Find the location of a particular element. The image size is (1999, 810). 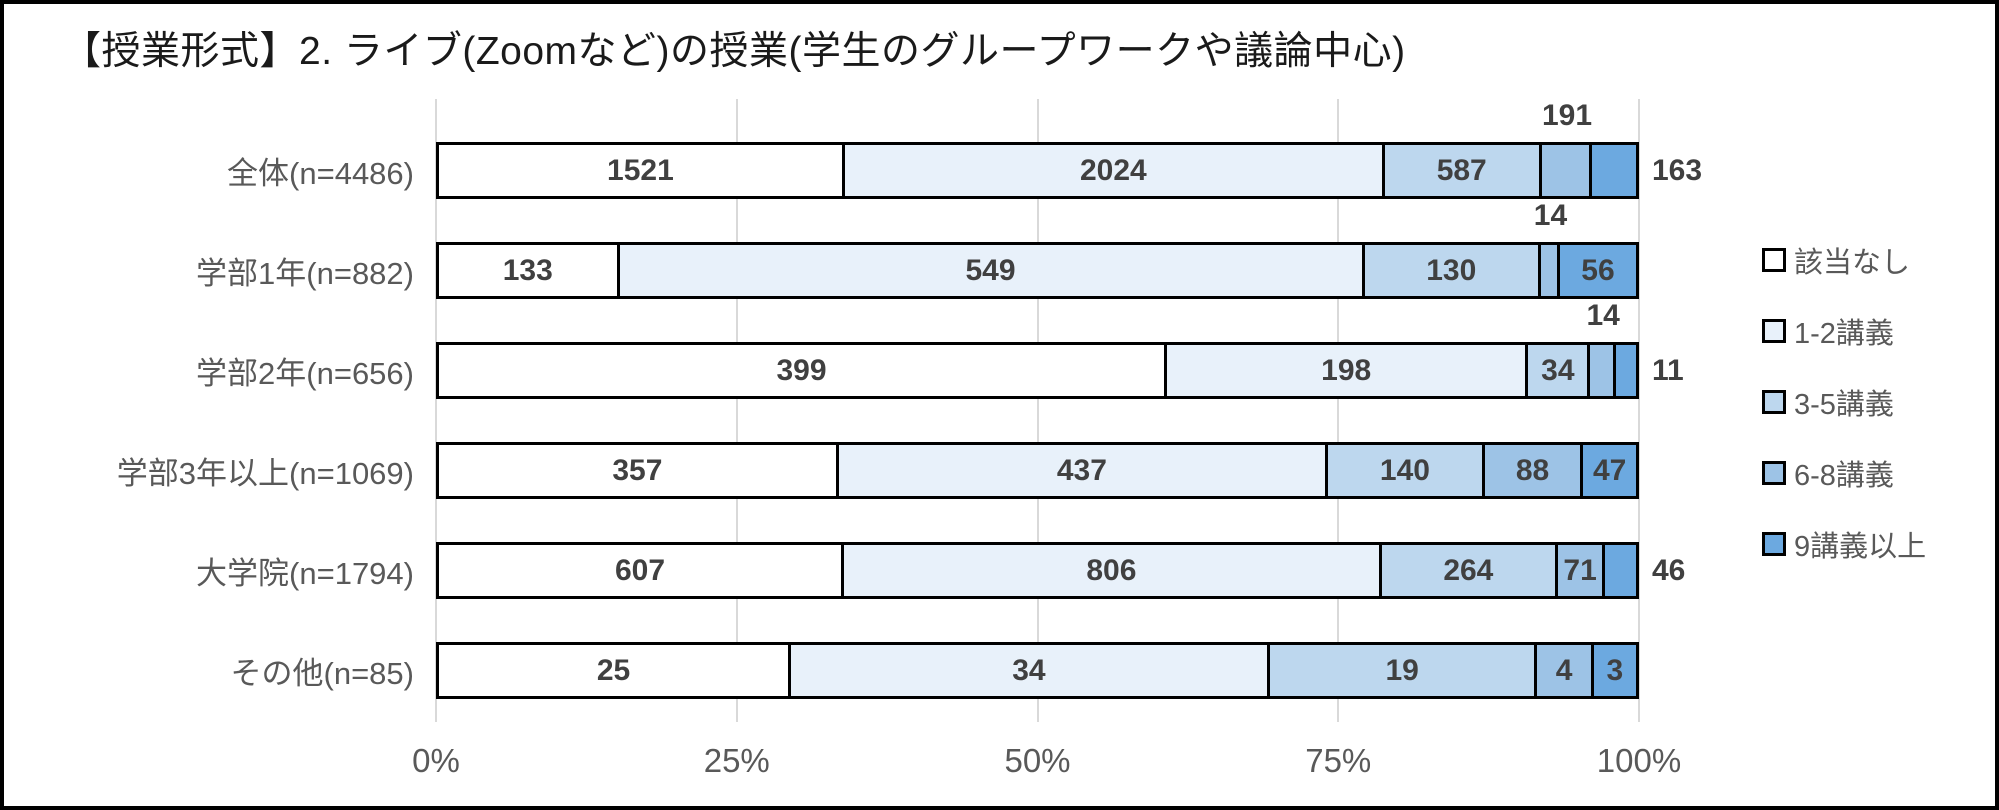

legend-item: 該当なし is located at coordinates (1844, 262).